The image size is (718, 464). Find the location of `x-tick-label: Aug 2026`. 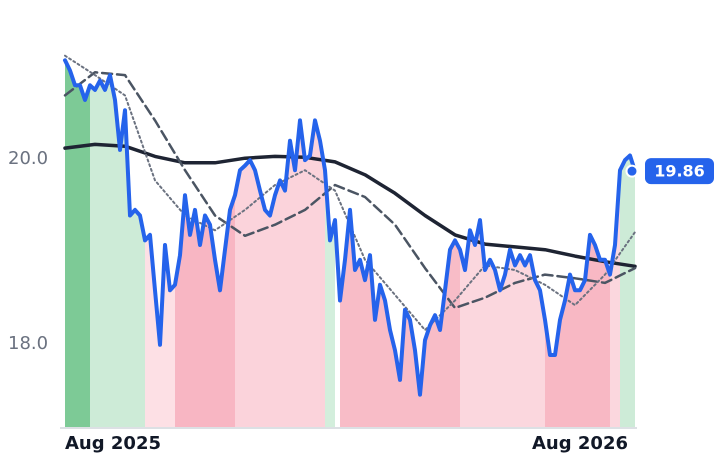

x-tick-label: Aug 2026 is located at coordinates (580, 443).